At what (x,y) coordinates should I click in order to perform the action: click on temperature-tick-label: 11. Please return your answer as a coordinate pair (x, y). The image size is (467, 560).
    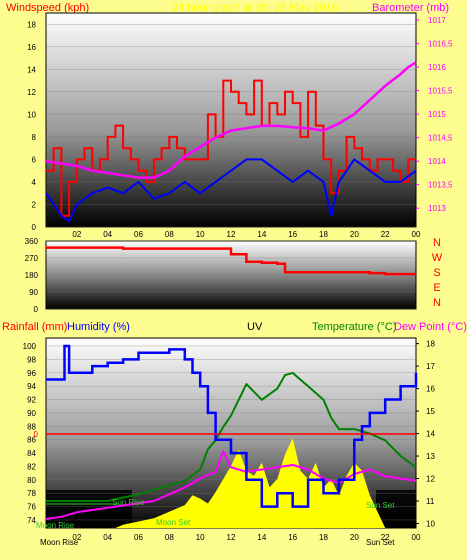
    Looking at the image, I should click on (430, 501).